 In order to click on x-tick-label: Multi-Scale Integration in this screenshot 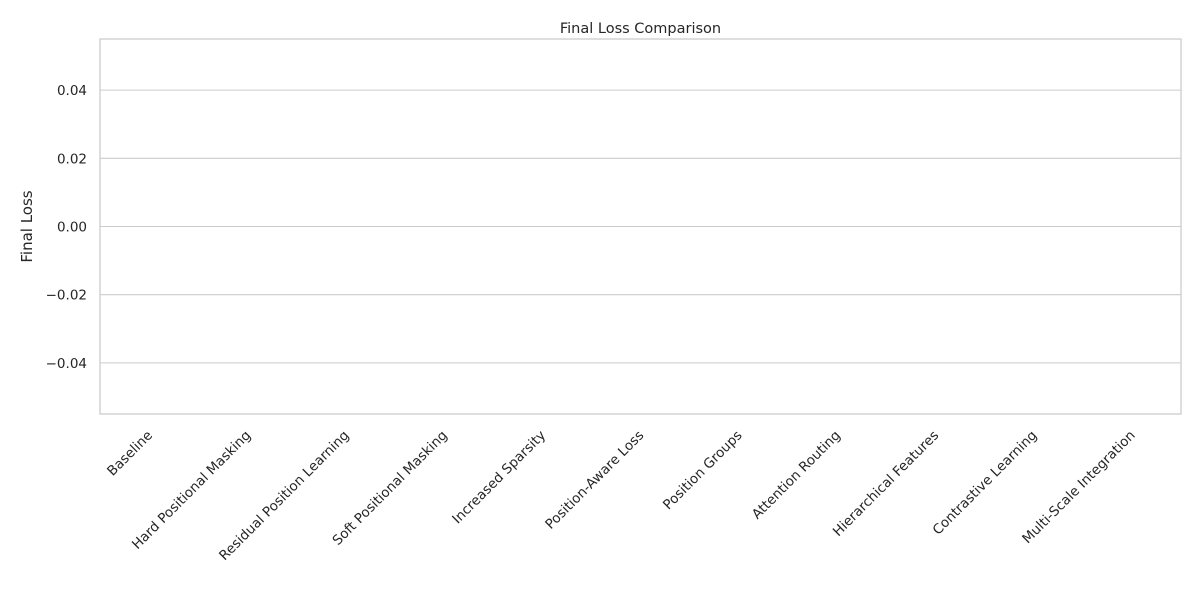, I will do `click(1078, 487)`.